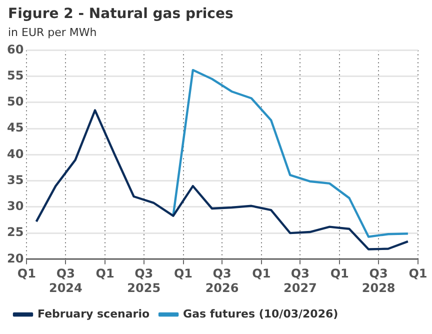  Describe the element at coordinates (300, 280) in the screenshot. I see `x-tick-label: Q3 2027` at that location.